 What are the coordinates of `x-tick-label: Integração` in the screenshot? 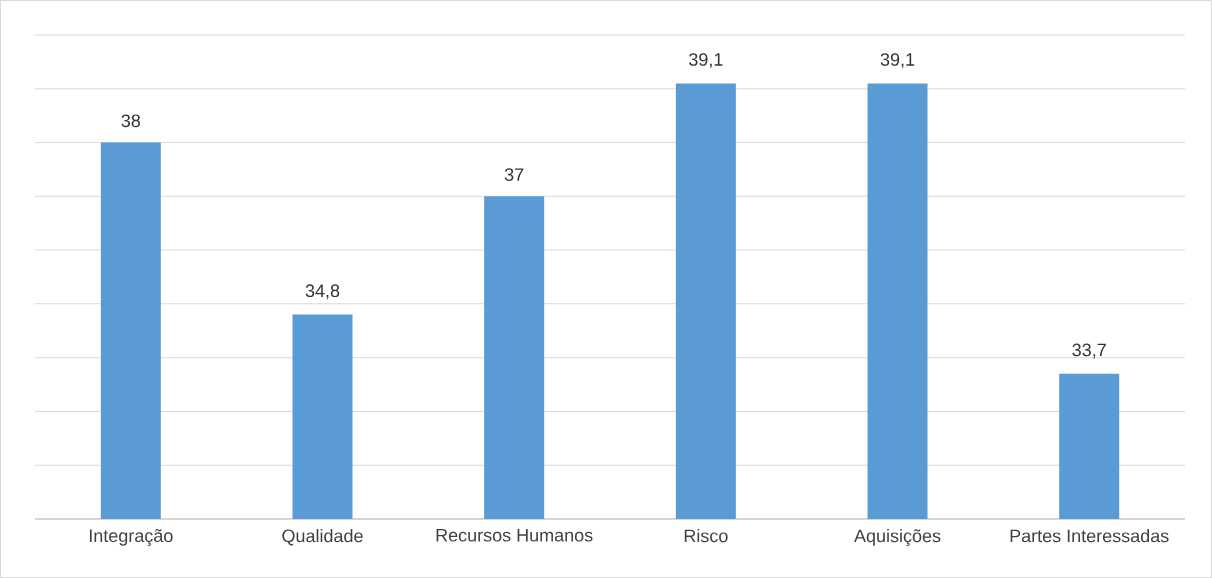 It's located at (131, 537).